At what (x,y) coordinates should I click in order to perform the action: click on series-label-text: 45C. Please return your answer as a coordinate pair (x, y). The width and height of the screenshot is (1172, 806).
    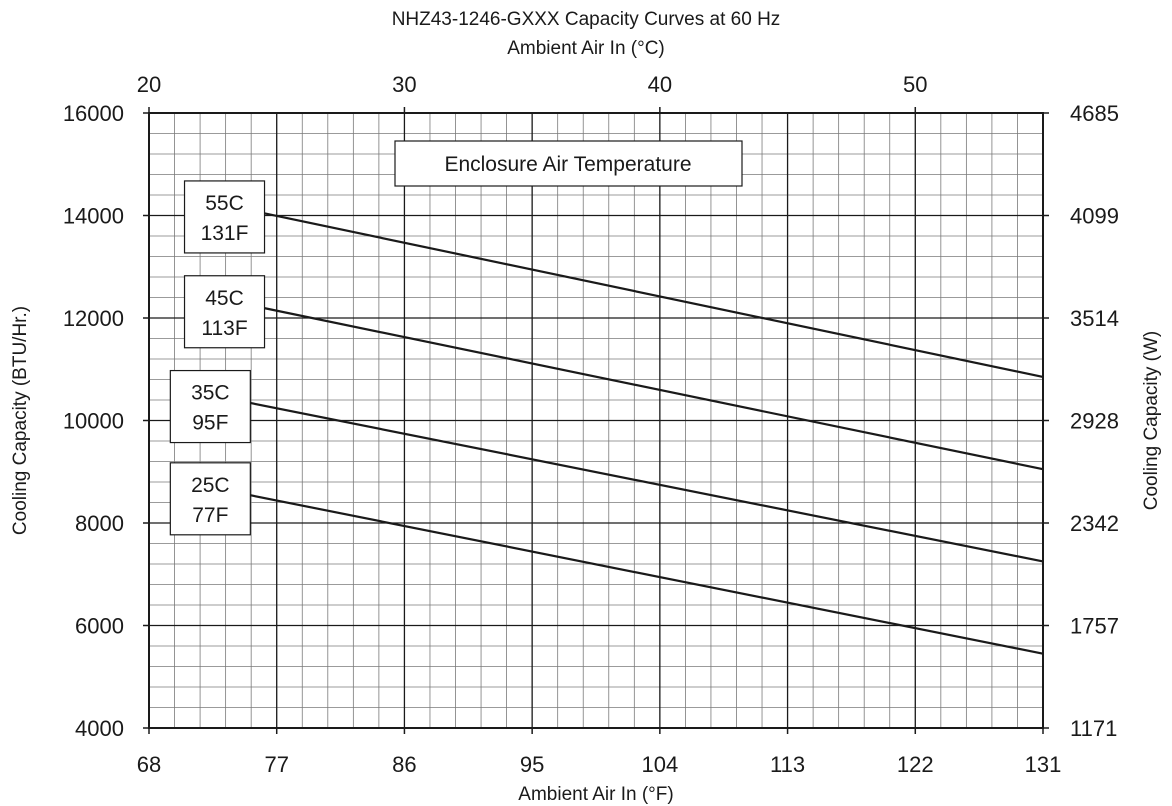
    Looking at the image, I should click on (224, 298).